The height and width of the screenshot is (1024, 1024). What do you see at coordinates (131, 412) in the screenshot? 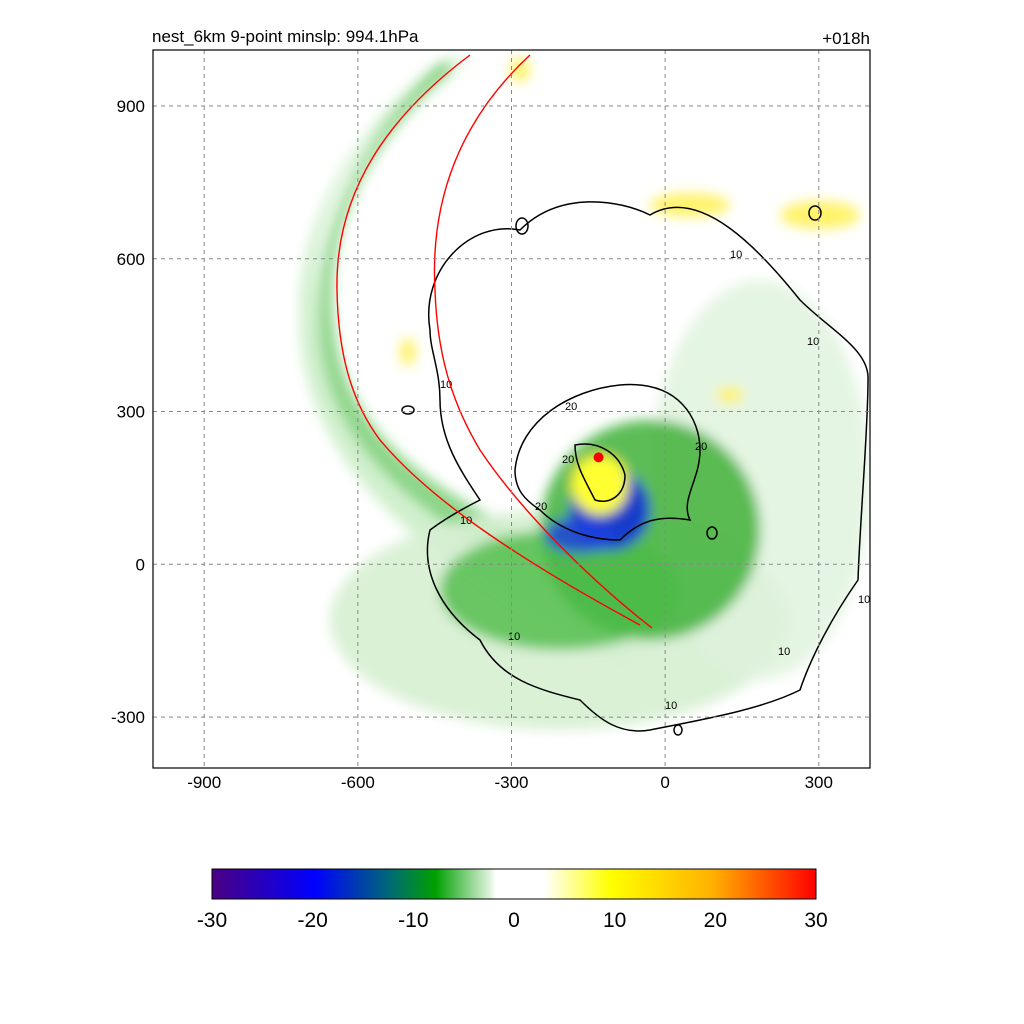
I see `y-tick-label: 300` at bounding box center [131, 412].